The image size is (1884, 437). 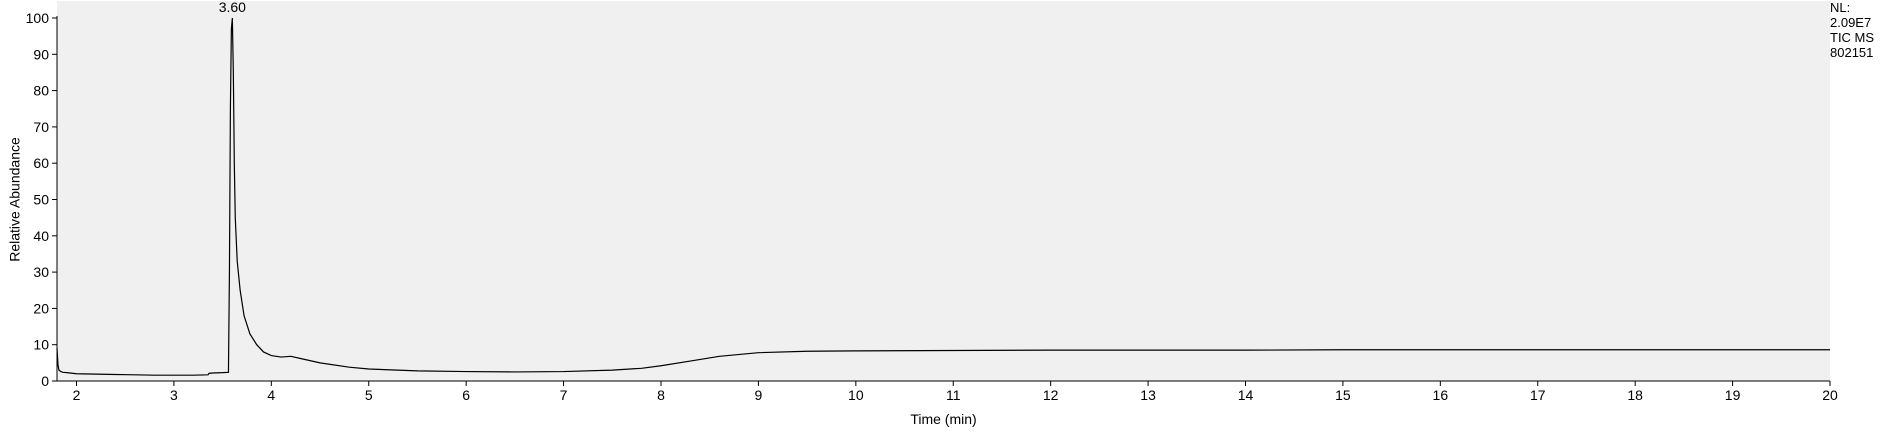 What do you see at coordinates (1830, 395) in the screenshot?
I see `x-tick-label: 20` at bounding box center [1830, 395].